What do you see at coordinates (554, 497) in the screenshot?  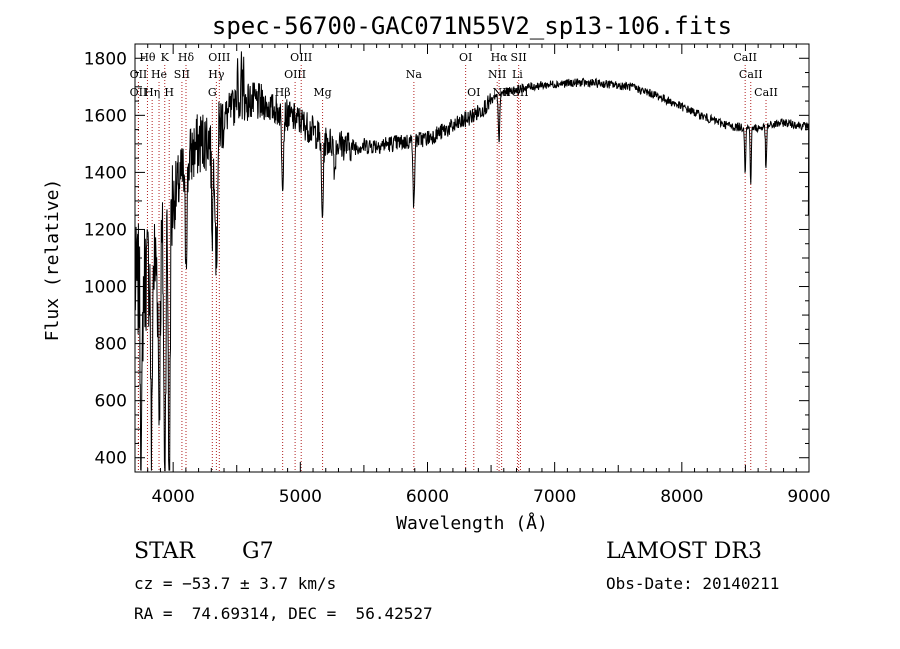 I see `x-tick-label: 7000` at bounding box center [554, 497].